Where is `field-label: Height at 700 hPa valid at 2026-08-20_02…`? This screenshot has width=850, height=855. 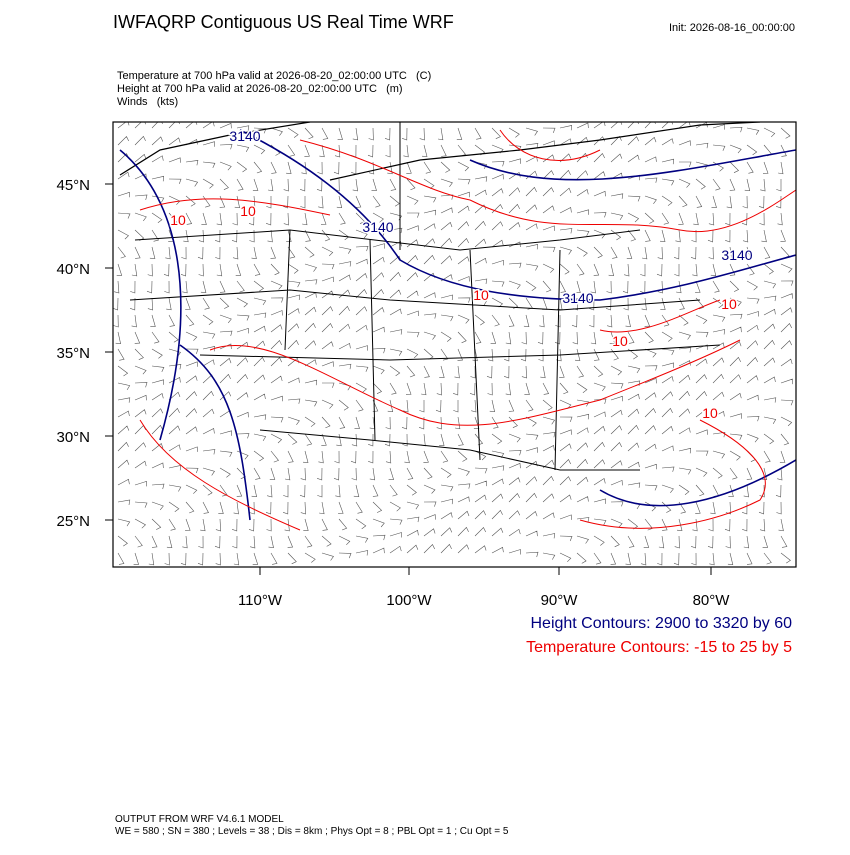 field-label: Height at 700 hPa valid at 2026-08-20_02… is located at coordinates (260, 89).